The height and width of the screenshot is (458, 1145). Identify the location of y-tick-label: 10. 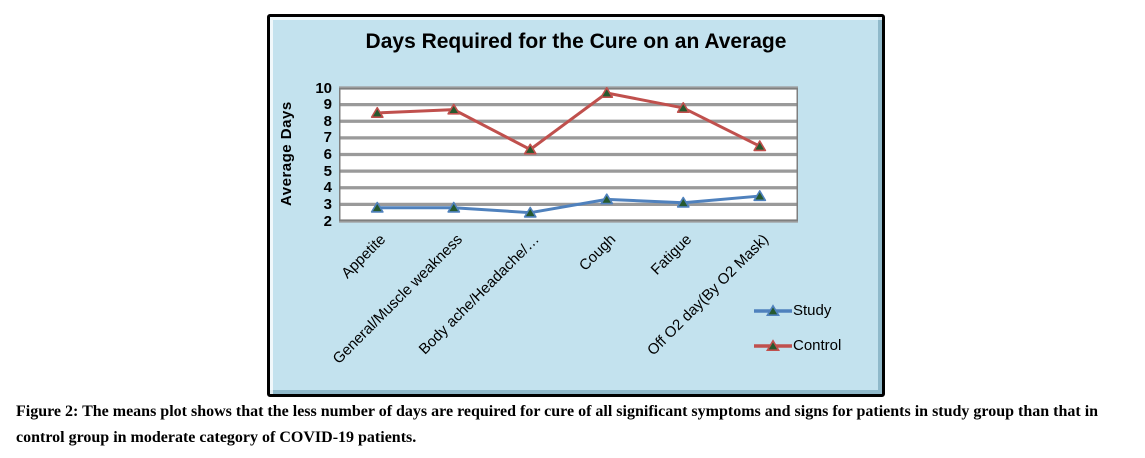
(323, 88).